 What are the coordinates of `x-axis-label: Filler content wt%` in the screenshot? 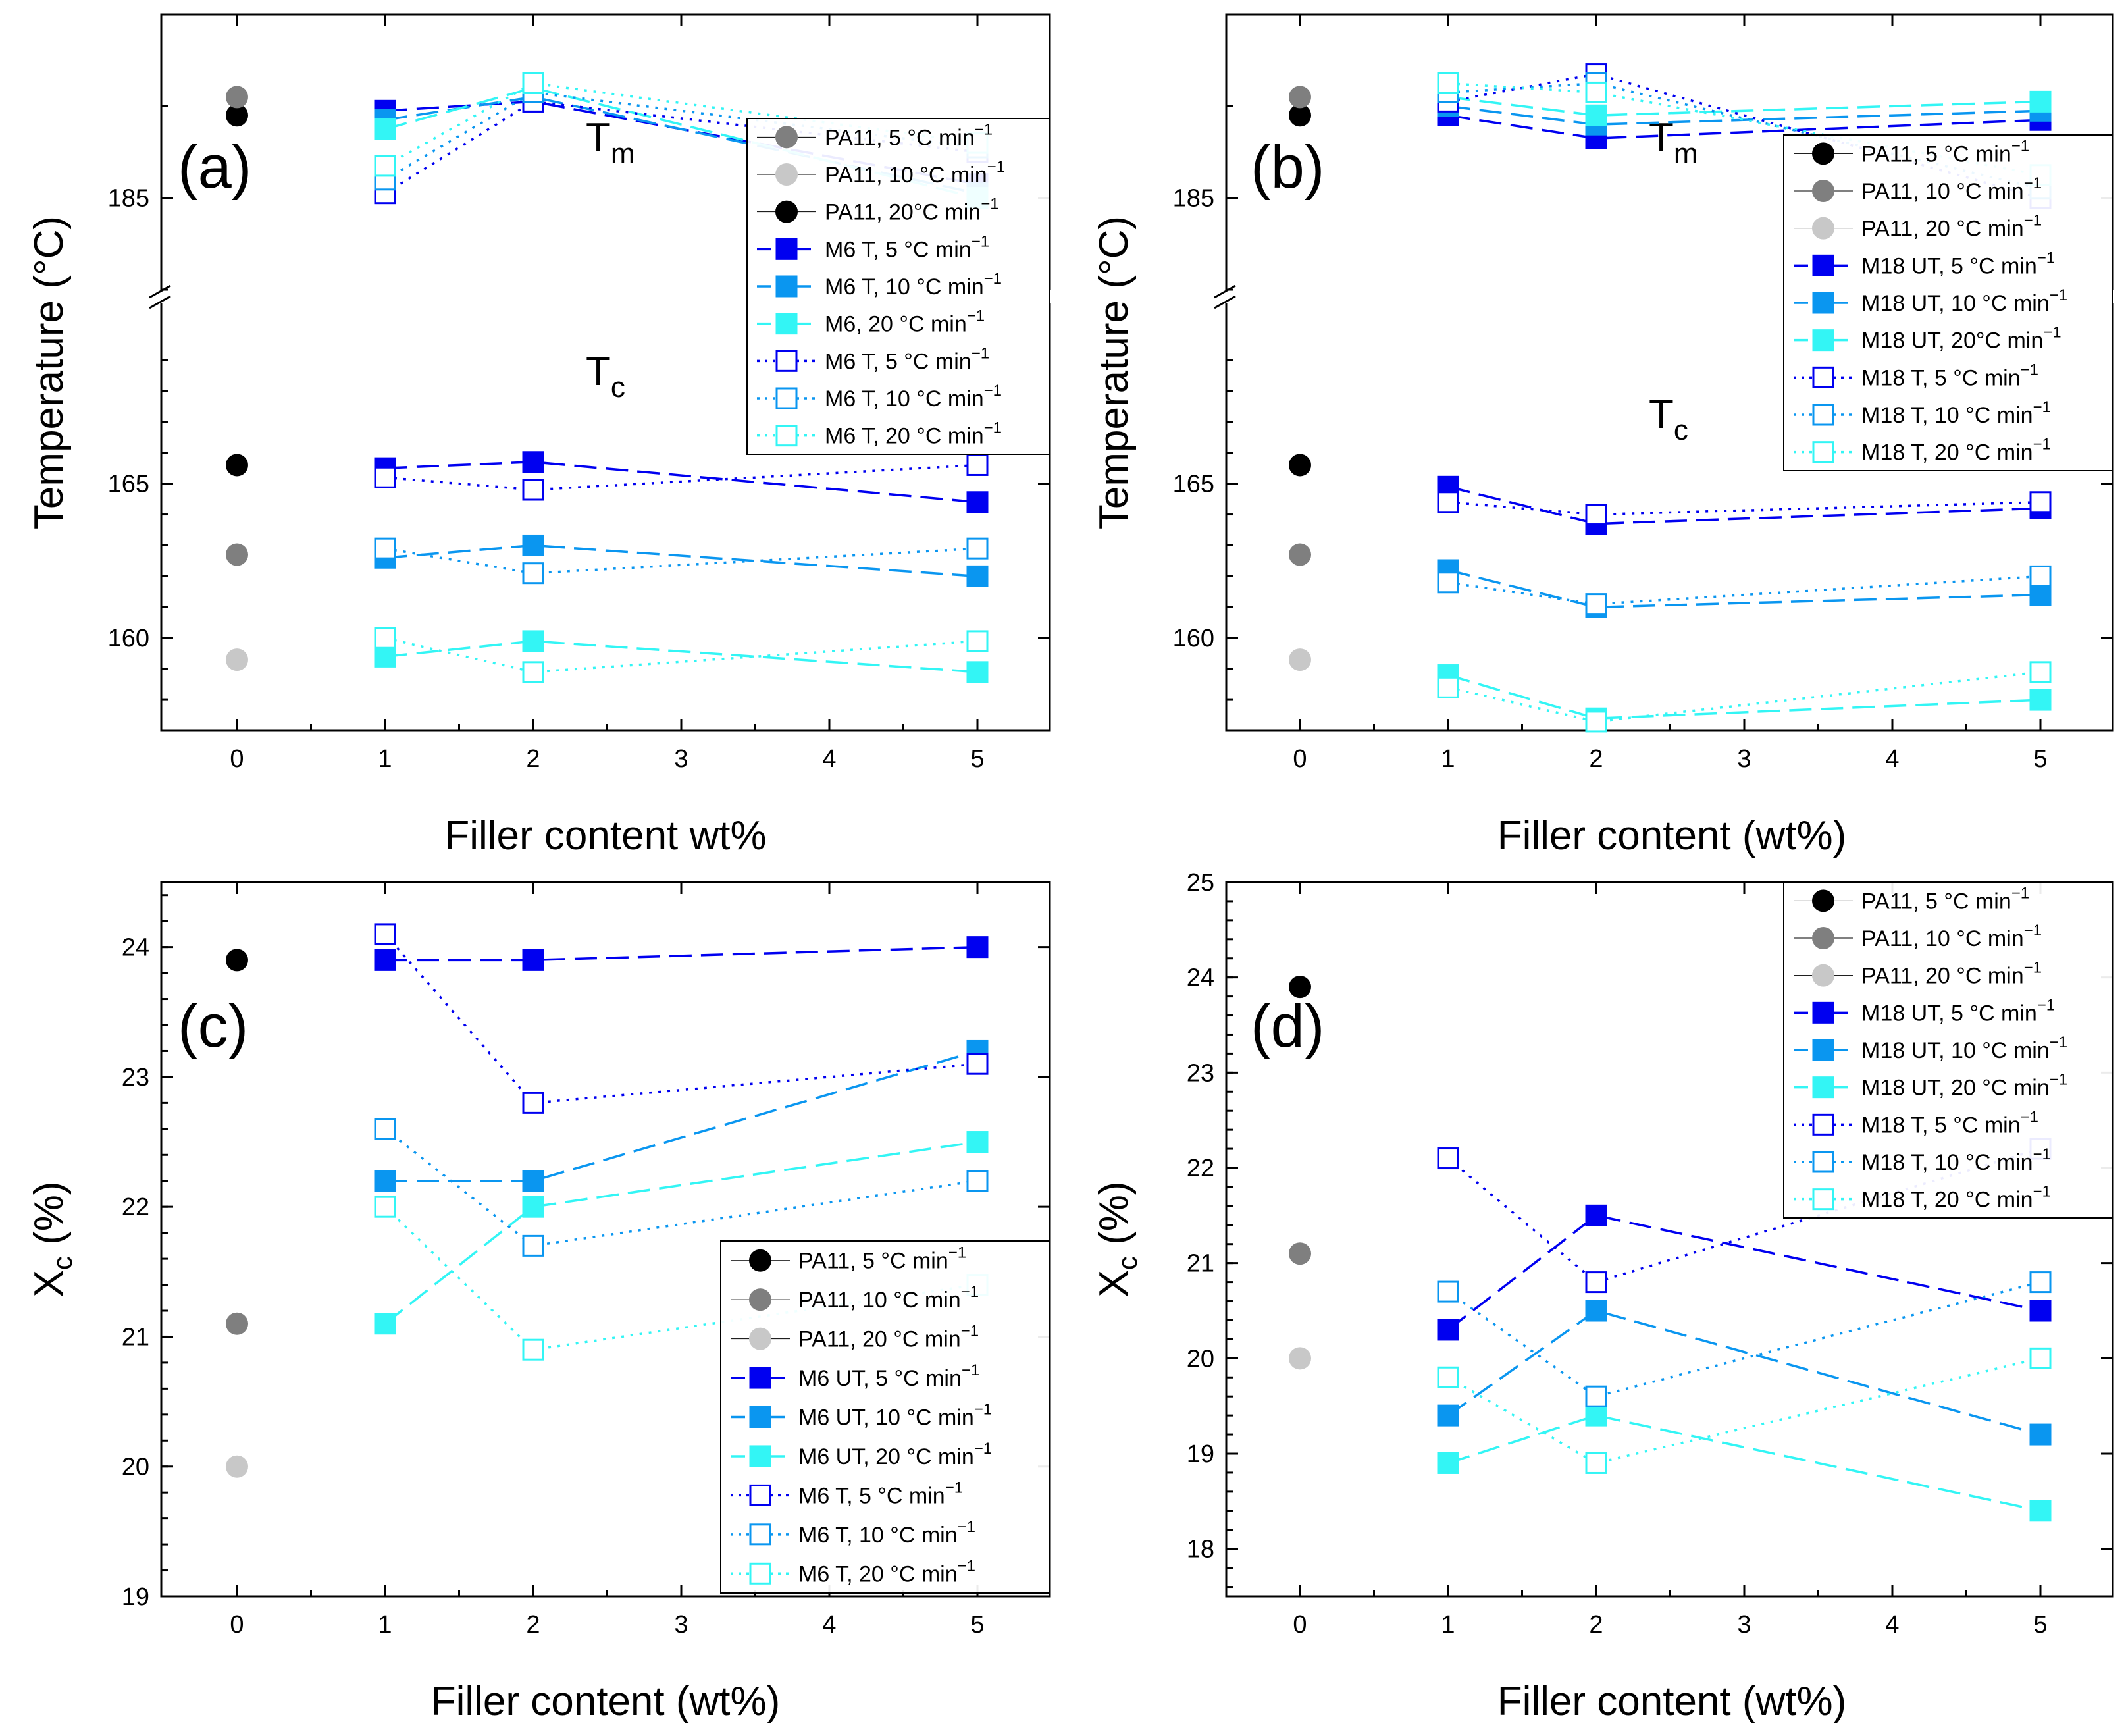 It's located at (605, 835).